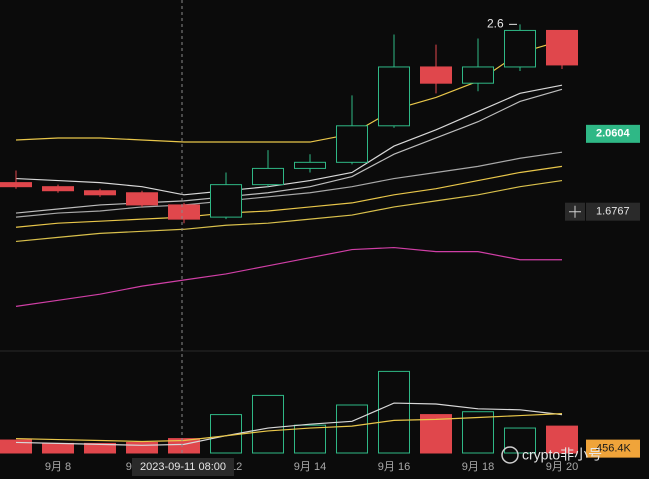 The width and height of the screenshot is (649, 479). Describe the element at coordinates (478, 467) in the screenshot. I see `x-tick-label: 9月 18` at that location.